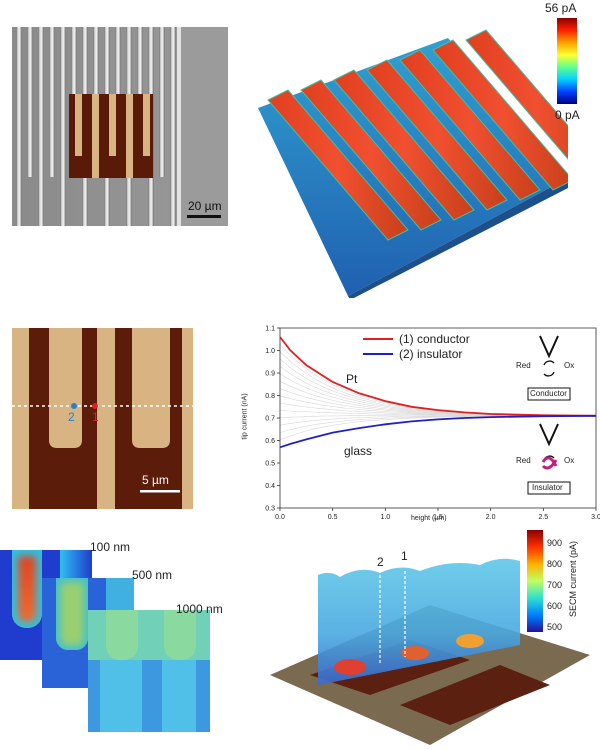  I want to click on y-tick-label: 0.4, so click(270, 486).